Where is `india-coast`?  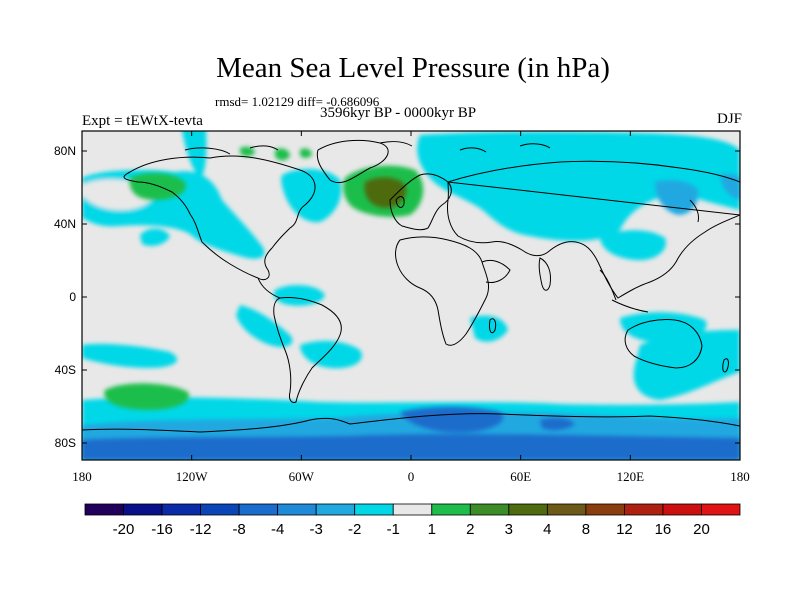
india-coast is located at coordinates (544, 274).